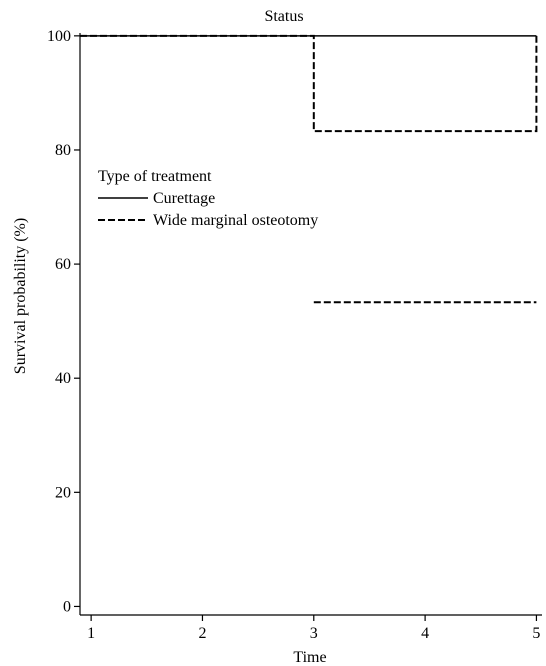 The height and width of the screenshot is (666, 546). I want to click on y-axis-label: Survival probability (%), so click(20, 296).